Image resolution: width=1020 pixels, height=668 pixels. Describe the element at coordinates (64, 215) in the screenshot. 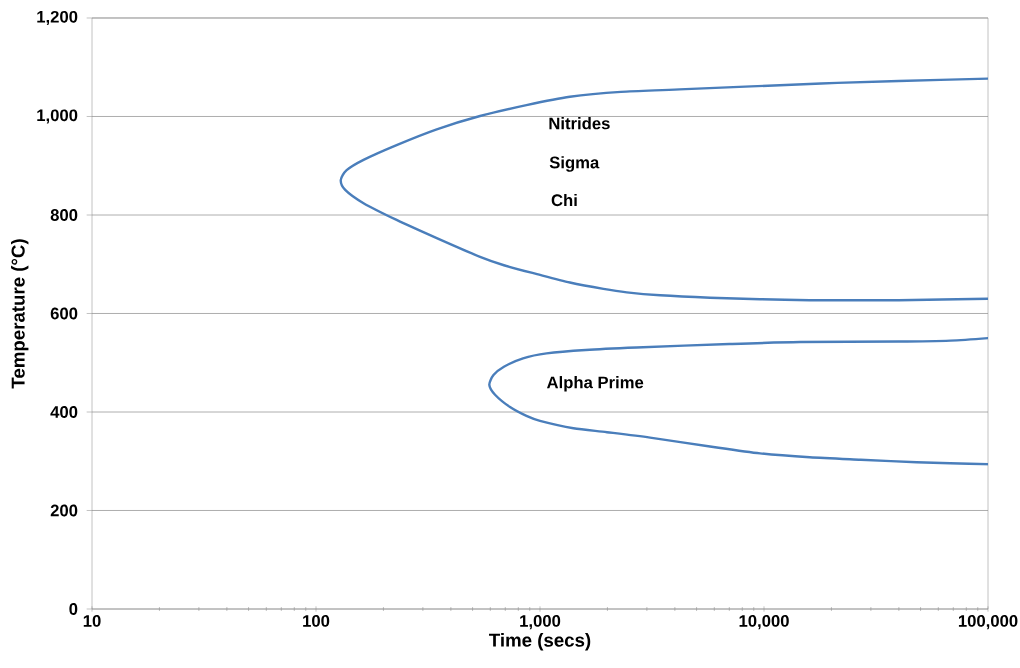

I see `y-tick-label: 800` at that location.